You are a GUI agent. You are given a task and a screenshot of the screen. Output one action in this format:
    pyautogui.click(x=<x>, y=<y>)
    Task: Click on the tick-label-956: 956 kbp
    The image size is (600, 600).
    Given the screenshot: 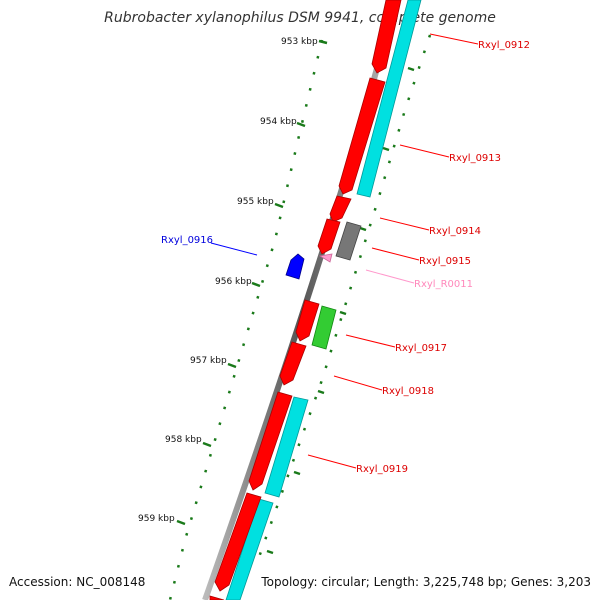 What is the action you would take?
    pyautogui.click(x=233, y=282)
    